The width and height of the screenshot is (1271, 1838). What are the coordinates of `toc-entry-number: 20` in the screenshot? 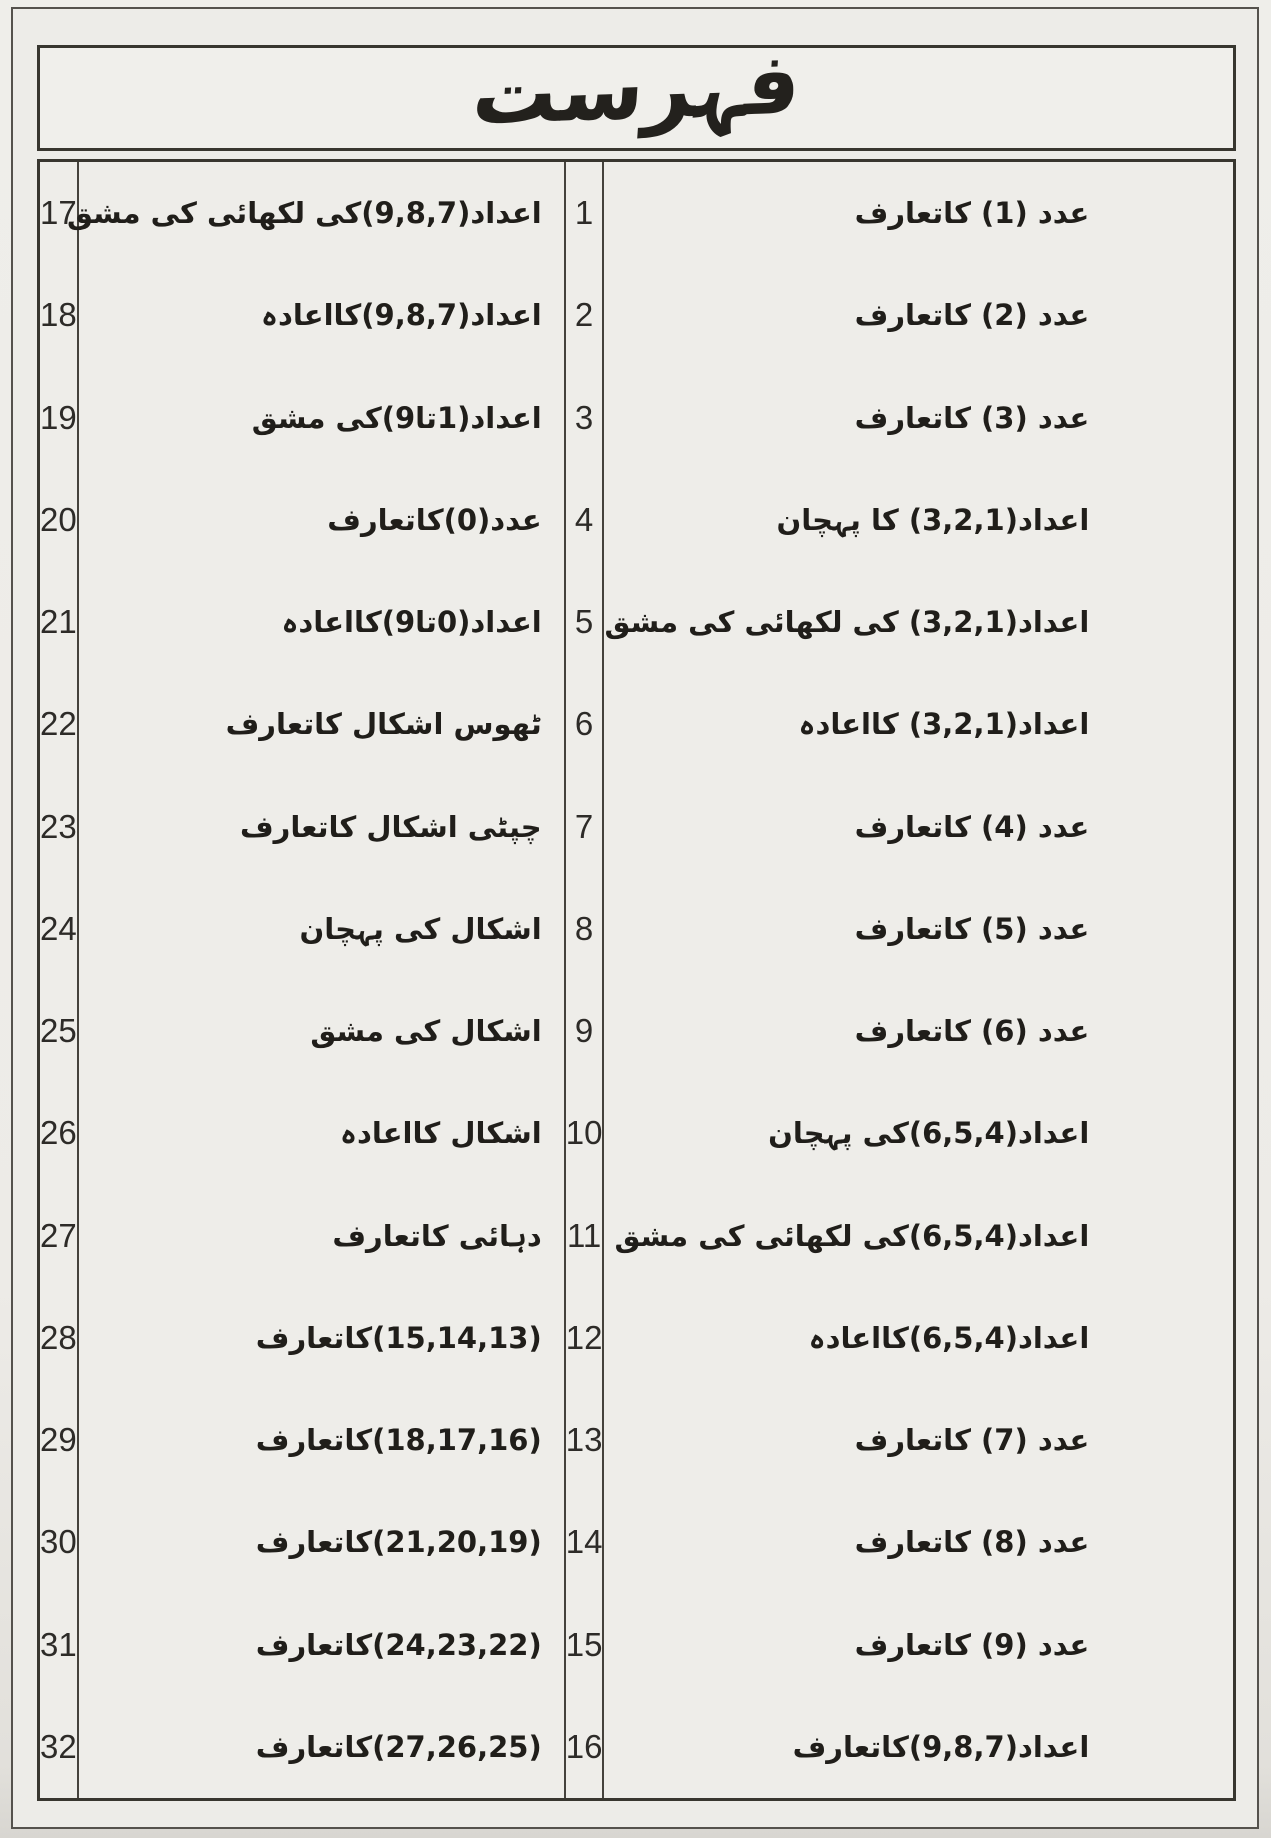 It's located at (58, 519).